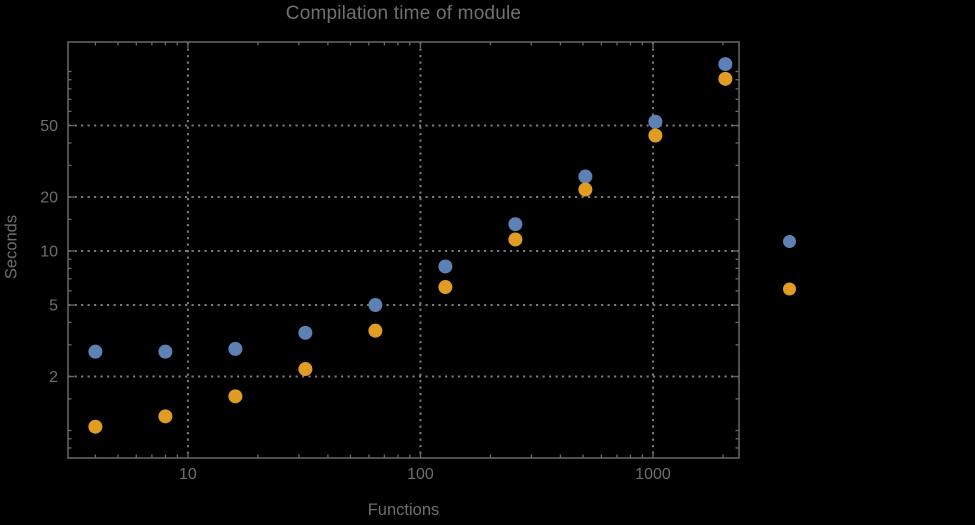 Image resolution: width=975 pixels, height=525 pixels. Describe the element at coordinates (49, 126) in the screenshot. I see `y-tick-label: 50` at that location.